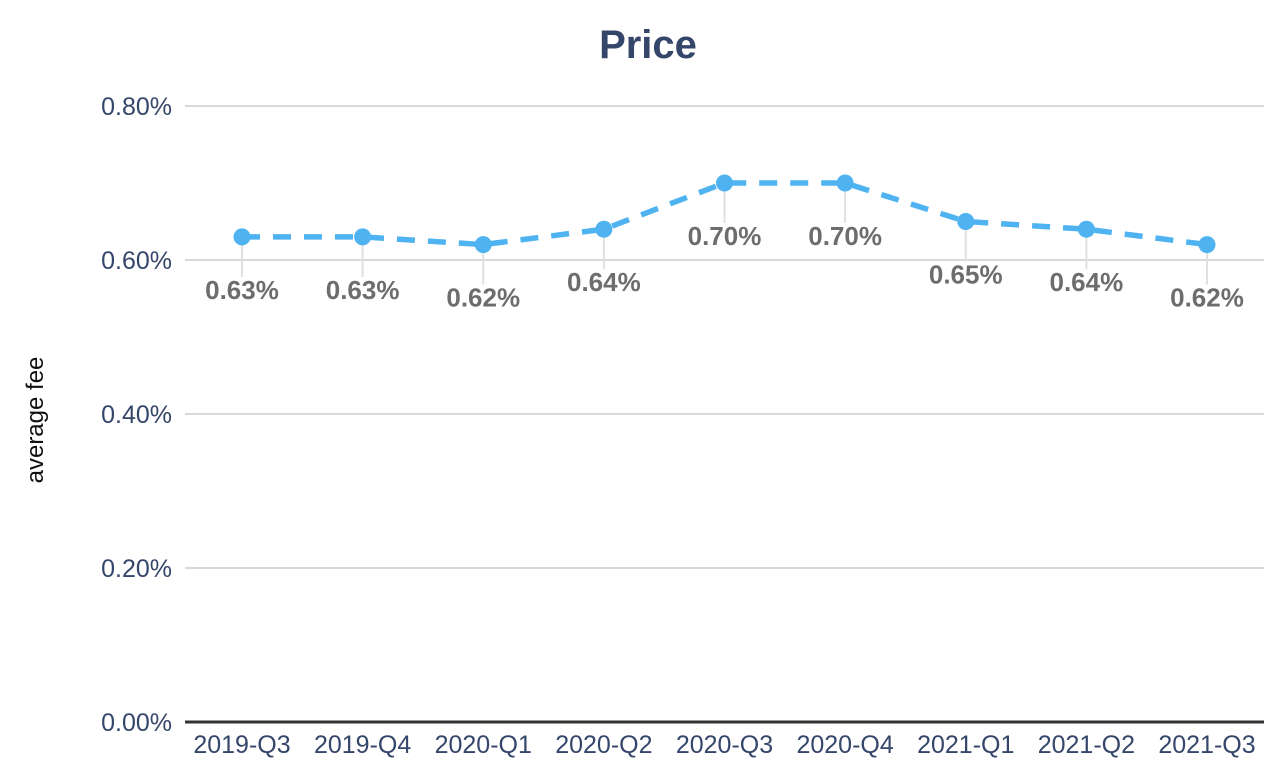 The image size is (1284, 784). Describe the element at coordinates (603, 745) in the screenshot. I see `x-tick-label: 2020-Q2` at that location.